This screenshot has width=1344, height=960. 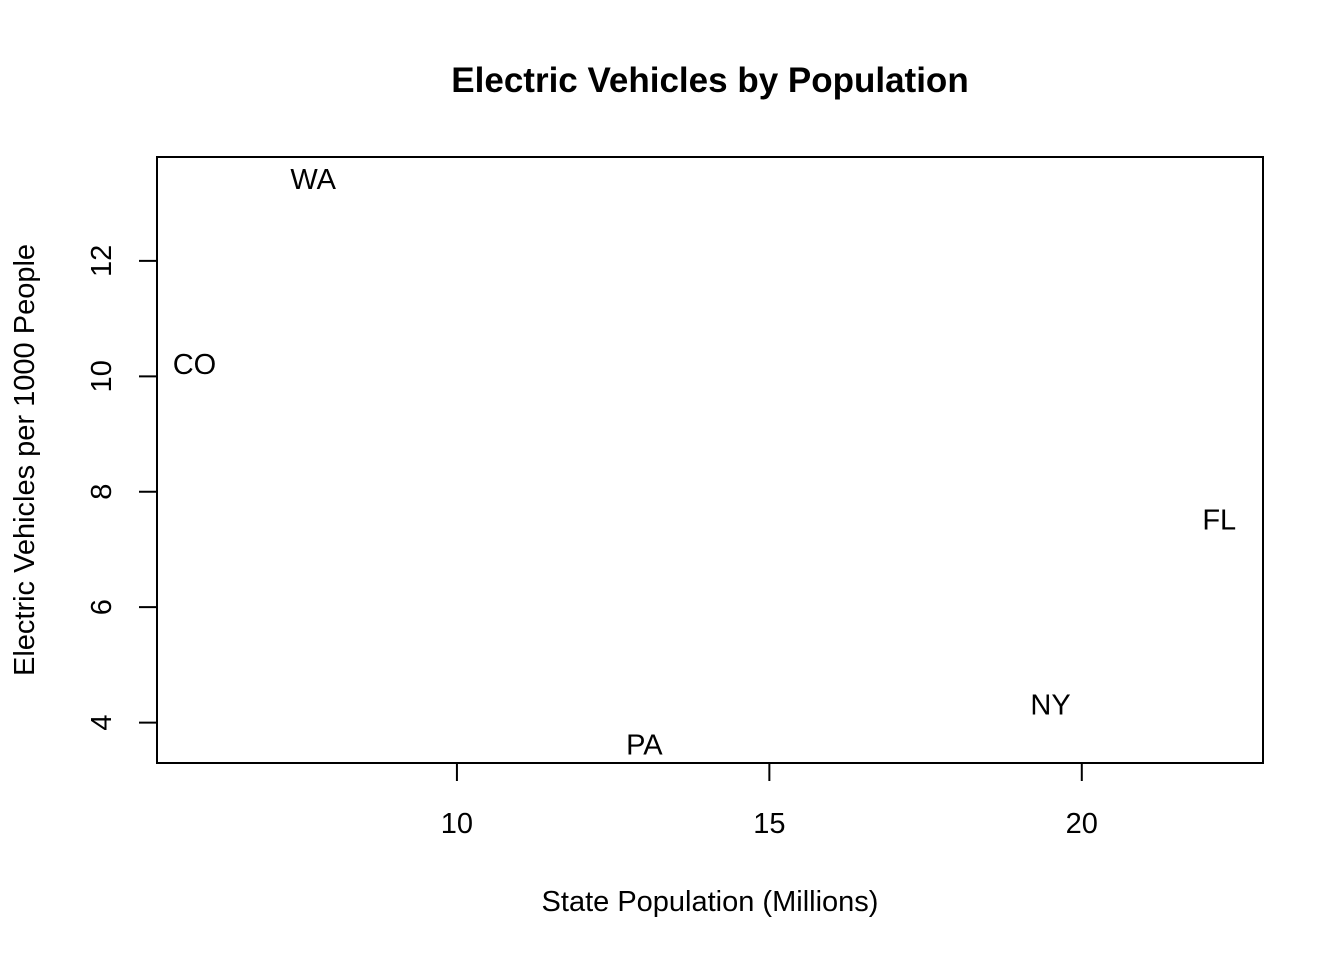 What do you see at coordinates (102, 492) in the screenshot?
I see `y-tick-label: 8` at bounding box center [102, 492].